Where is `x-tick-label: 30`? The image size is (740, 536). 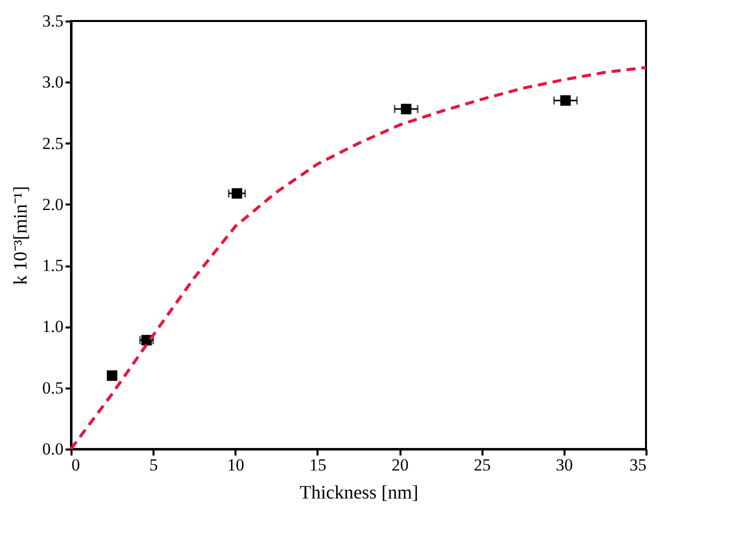 x-tick-label: 30 is located at coordinates (564, 465).